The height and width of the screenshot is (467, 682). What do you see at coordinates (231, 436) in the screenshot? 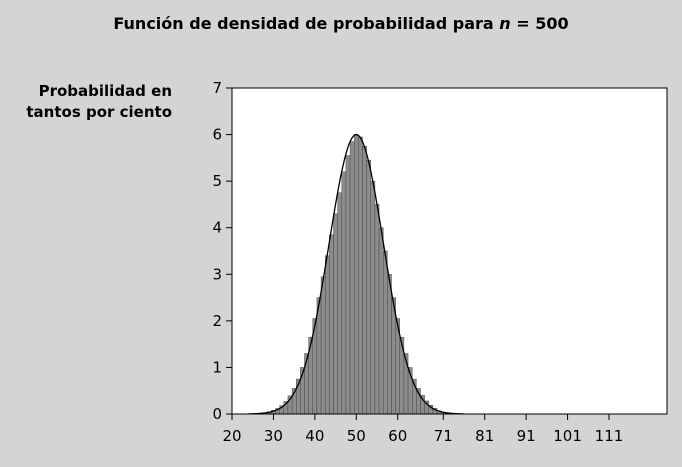
I see `x-tick-label: 20` at bounding box center [231, 436].